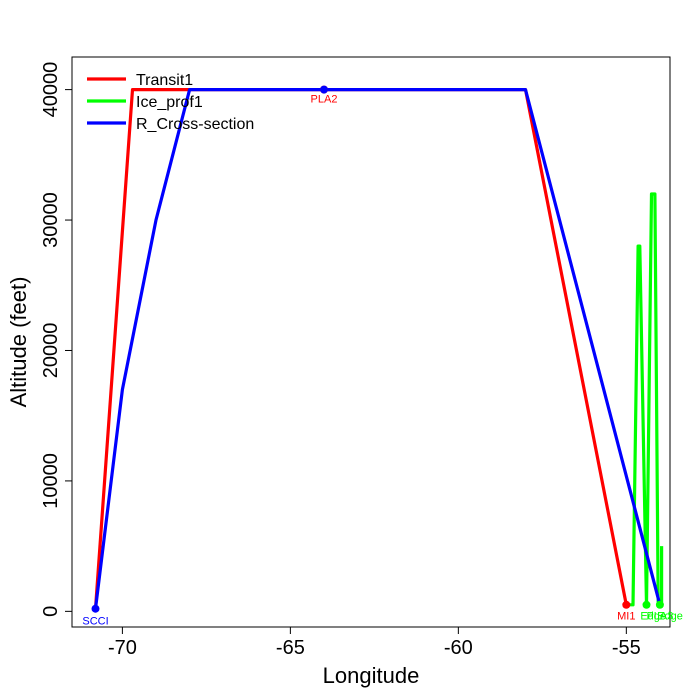 The image size is (700, 700). I want to click on point-label-edge-6: Edge, so click(670, 616).